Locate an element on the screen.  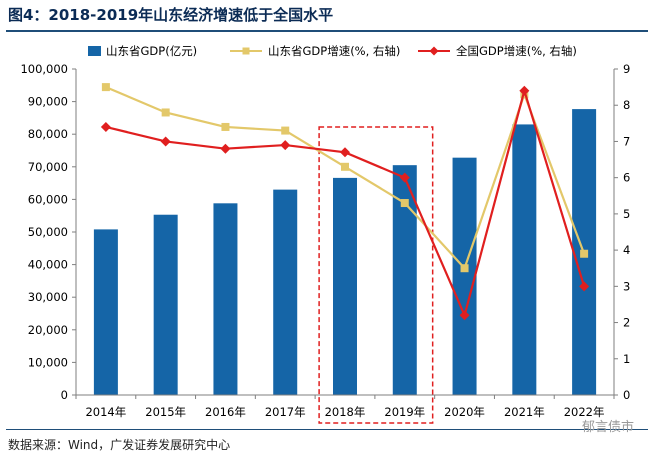
legend-label: 山东省GDP增速(%, 右轴) is located at coordinates (334, 51).